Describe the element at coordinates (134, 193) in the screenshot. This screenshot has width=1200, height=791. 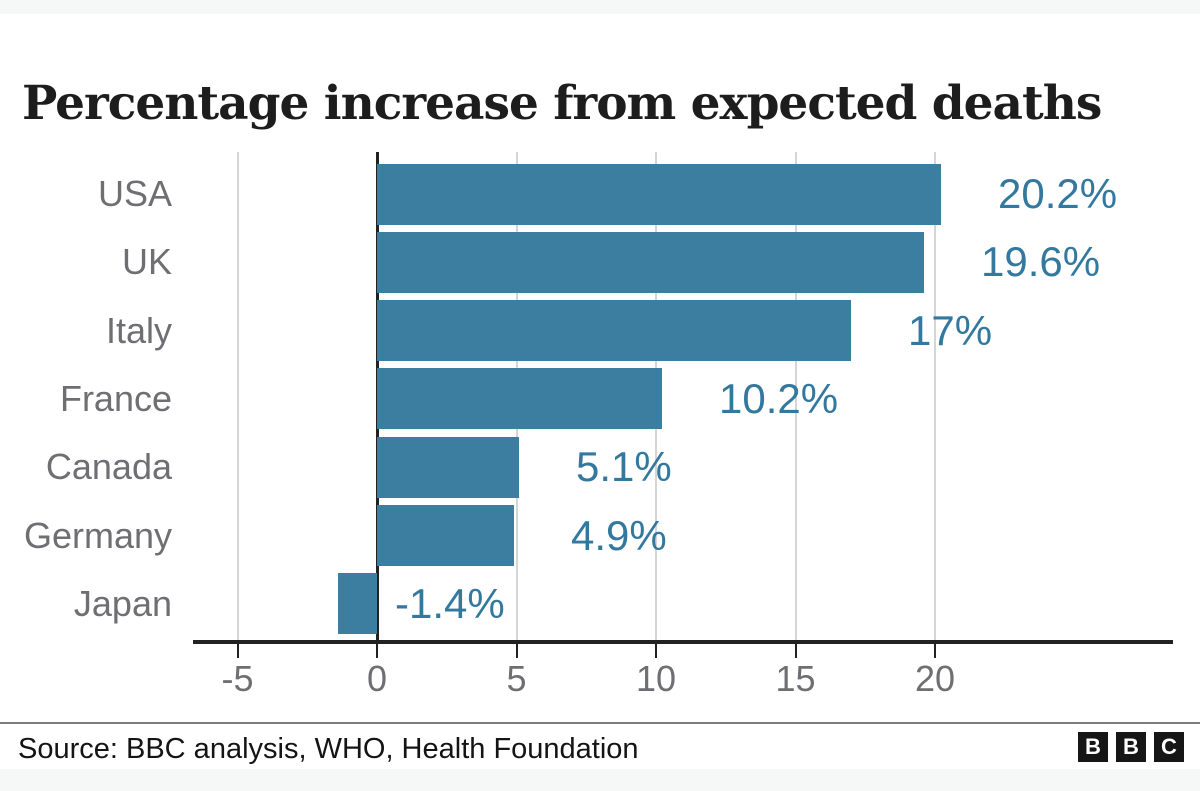
I see `category-label: USA` at that location.